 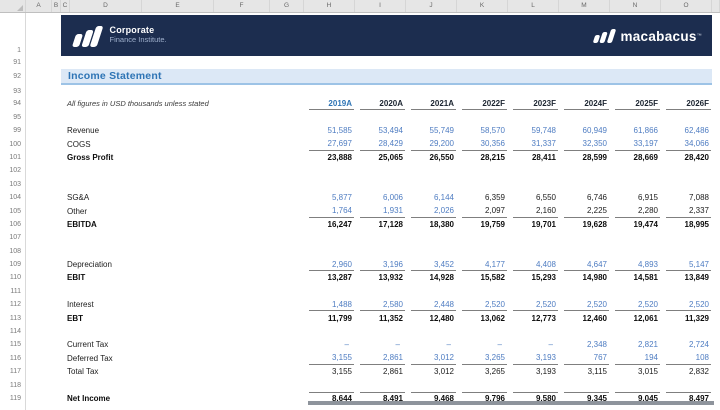 What do you see at coordinates (178, 6) in the screenshot?
I see `column-header-E: E` at bounding box center [178, 6].